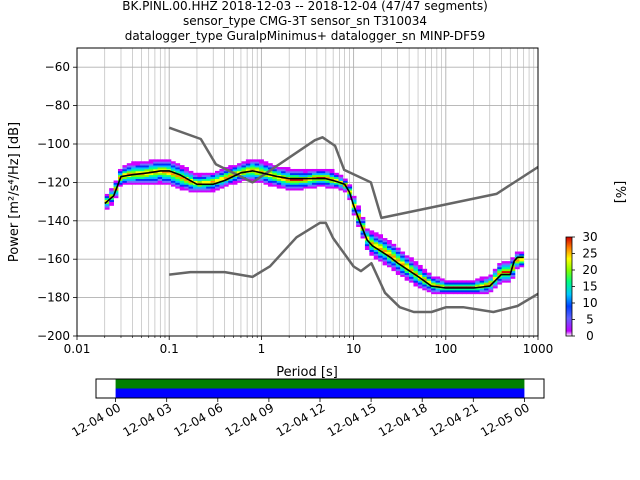 This screenshot has height=480, width=640. I want to click on low-noise-model-line, so click(353, 267).